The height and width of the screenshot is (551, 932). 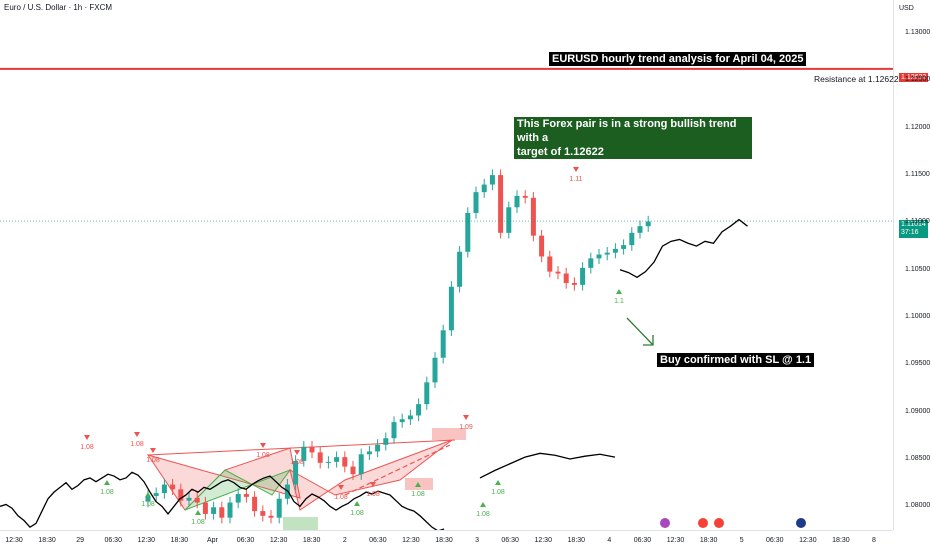 I want to click on close-line-extension, so click(x=547, y=465).